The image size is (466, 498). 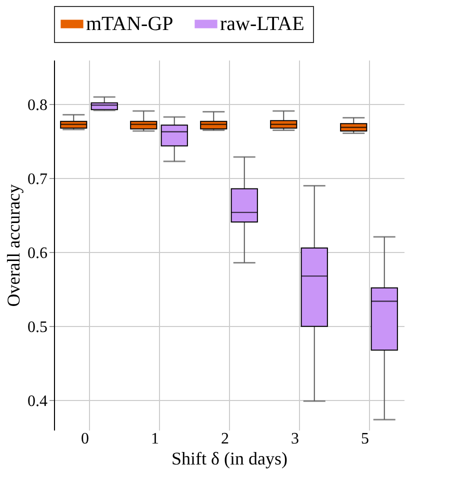 I want to click on legend-label: raw-LTAE, so click(x=262, y=24).